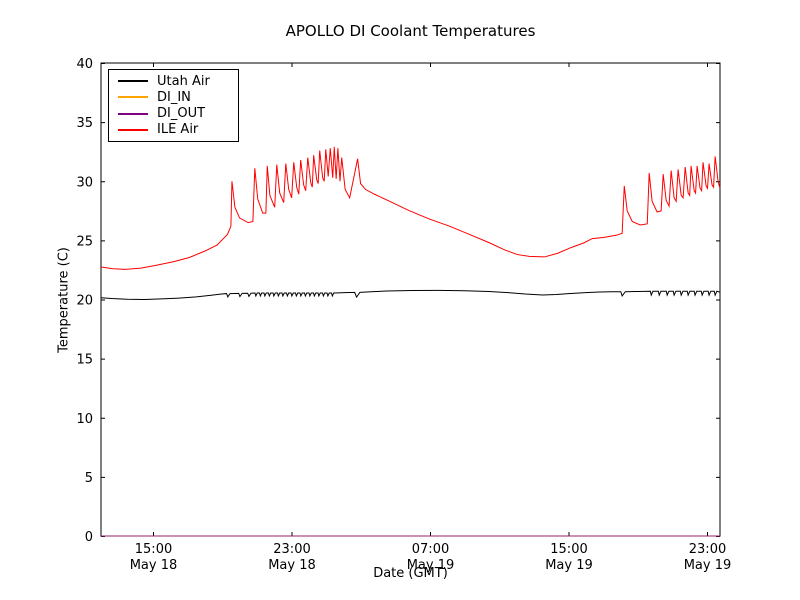 This screenshot has height=600, width=800. What do you see at coordinates (84, 182) in the screenshot?
I see `y-tick-label: 30` at bounding box center [84, 182].